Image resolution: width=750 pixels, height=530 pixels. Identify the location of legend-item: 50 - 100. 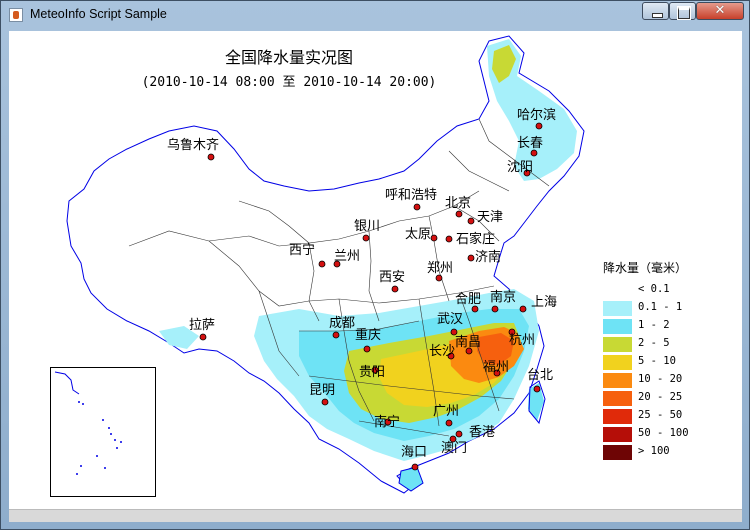
(671, 435).